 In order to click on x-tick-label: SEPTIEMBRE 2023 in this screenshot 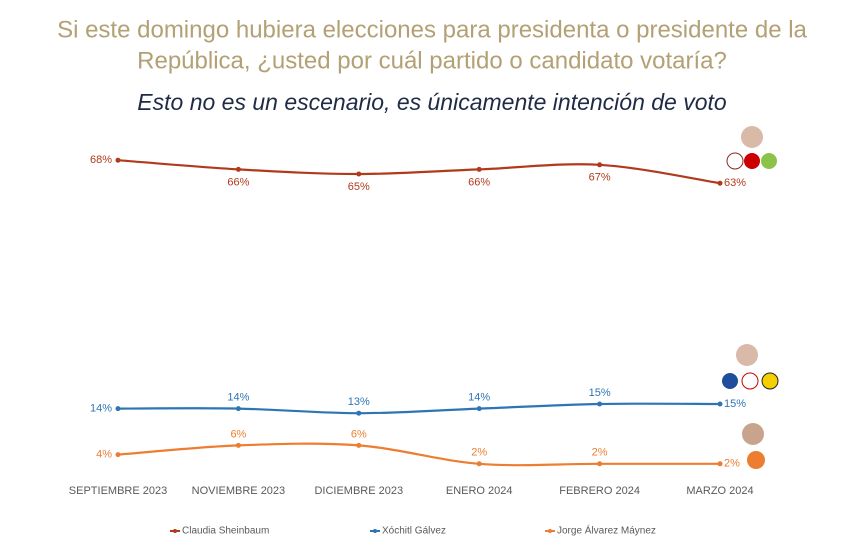, I will do `click(118, 491)`.